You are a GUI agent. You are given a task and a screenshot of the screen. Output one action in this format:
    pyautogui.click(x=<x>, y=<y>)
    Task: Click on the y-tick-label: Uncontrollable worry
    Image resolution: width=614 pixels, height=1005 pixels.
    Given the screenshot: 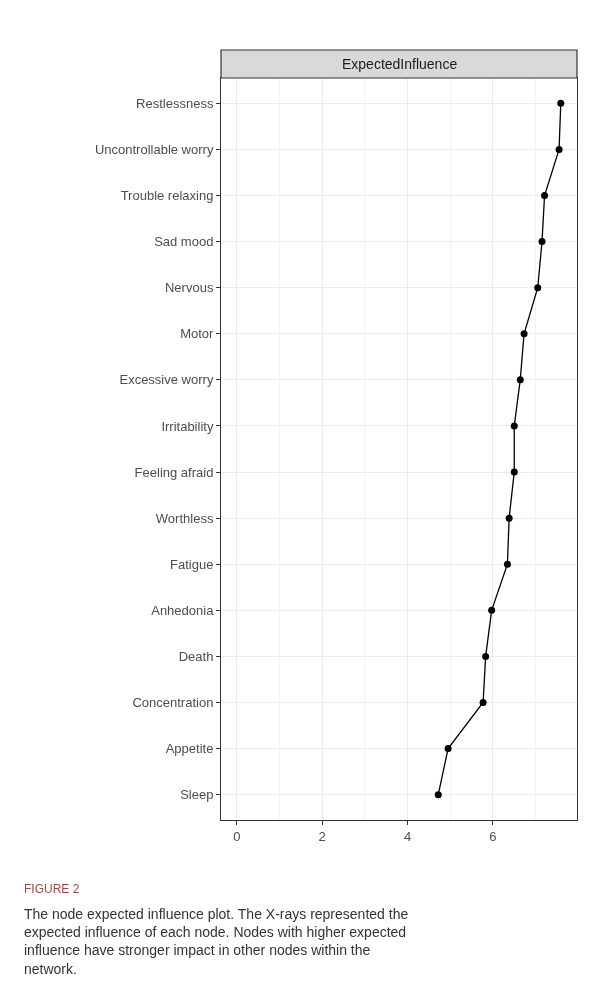 What is the action you would take?
    pyautogui.click(x=154, y=149)
    